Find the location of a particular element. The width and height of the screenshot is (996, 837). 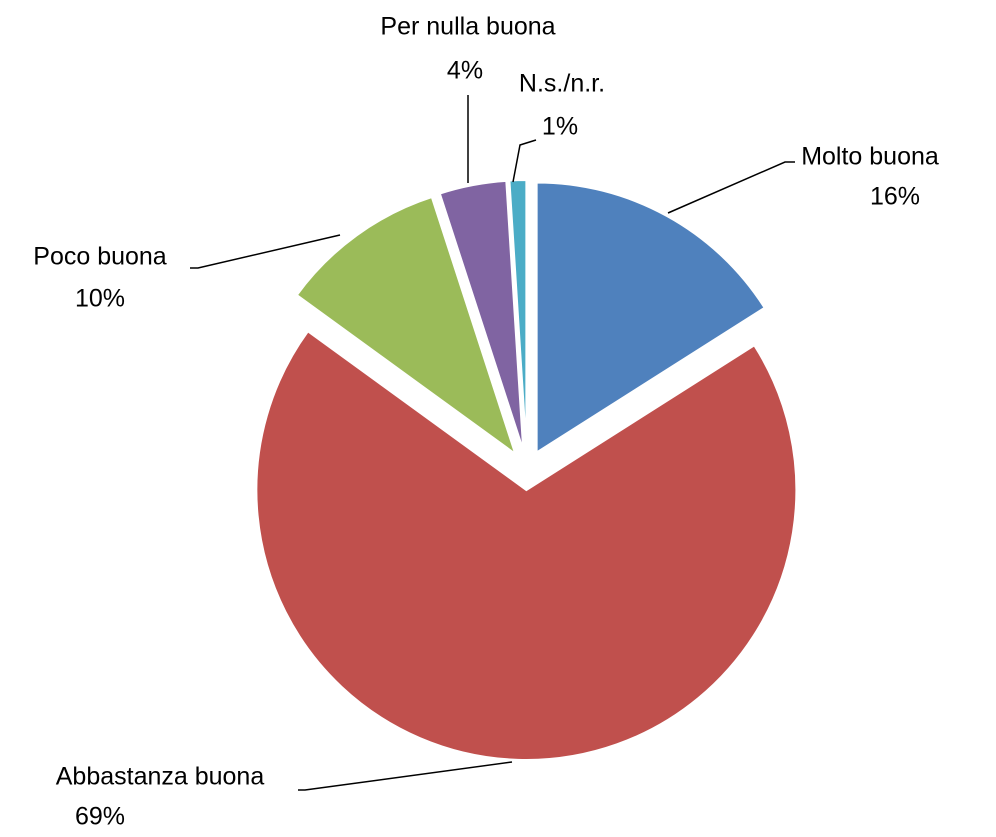

slice-value-label: 16% is located at coordinates (895, 197).